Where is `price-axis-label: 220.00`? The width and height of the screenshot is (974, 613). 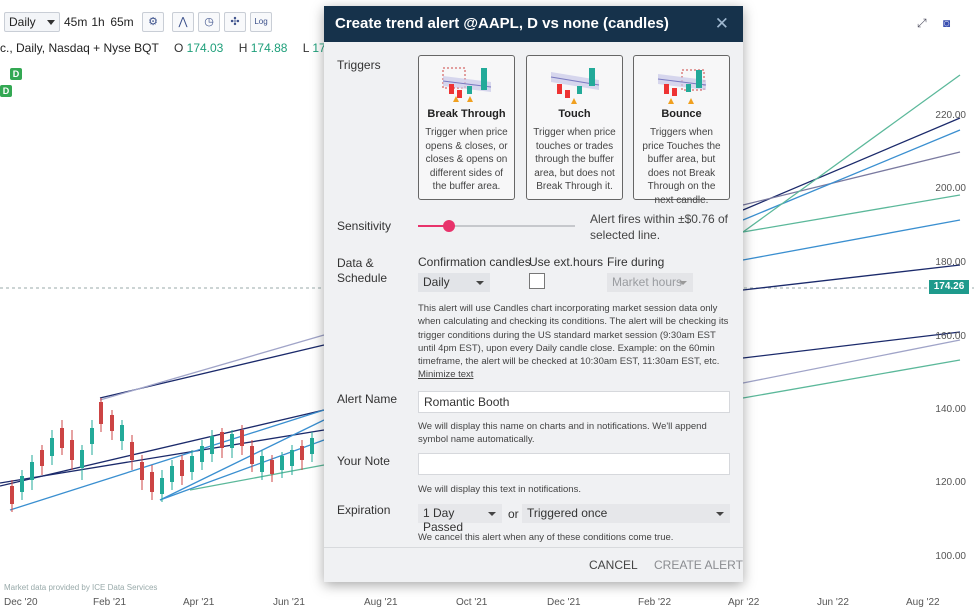
price-axis-label: 220.00 is located at coordinates (950, 115).